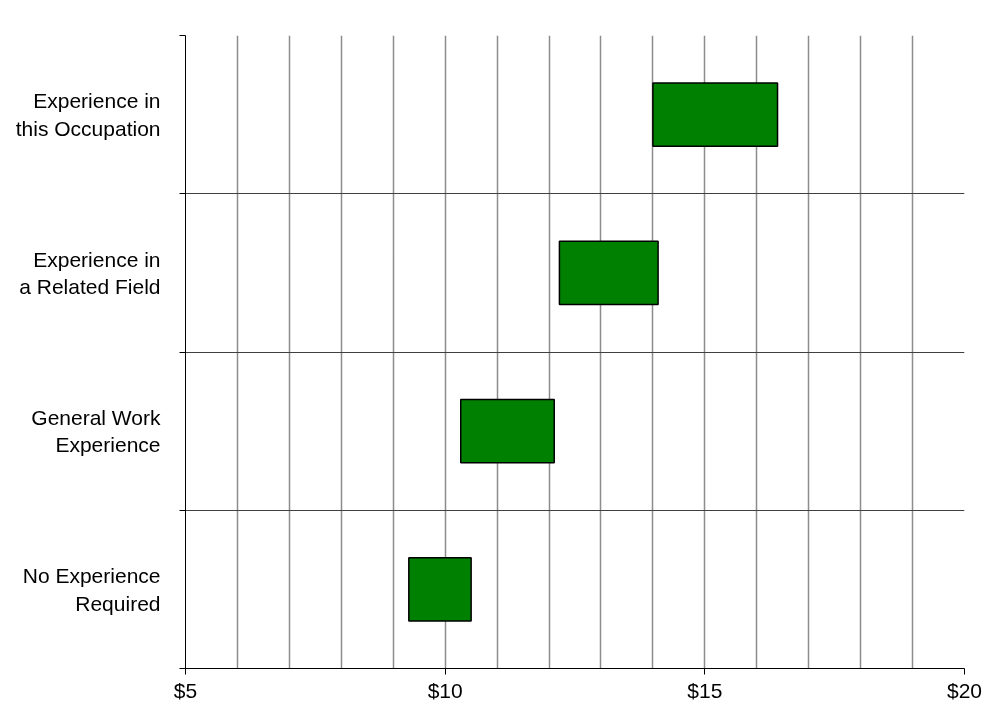 Image resolution: width=1002 pixels, height=704 pixels. I want to click on x-tick-label: $5, so click(185, 690).